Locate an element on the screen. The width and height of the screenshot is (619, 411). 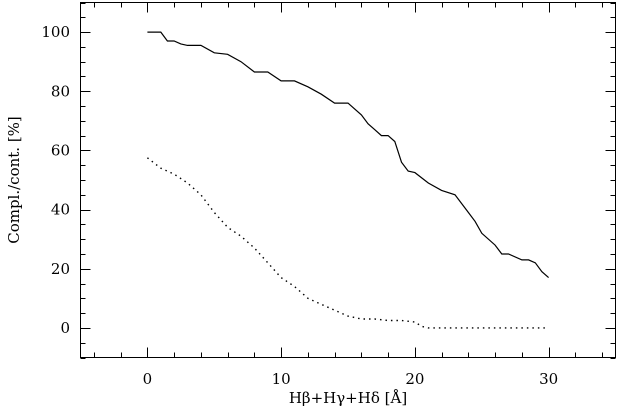
x-tick-label: 20 is located at coordinates (414, 379).